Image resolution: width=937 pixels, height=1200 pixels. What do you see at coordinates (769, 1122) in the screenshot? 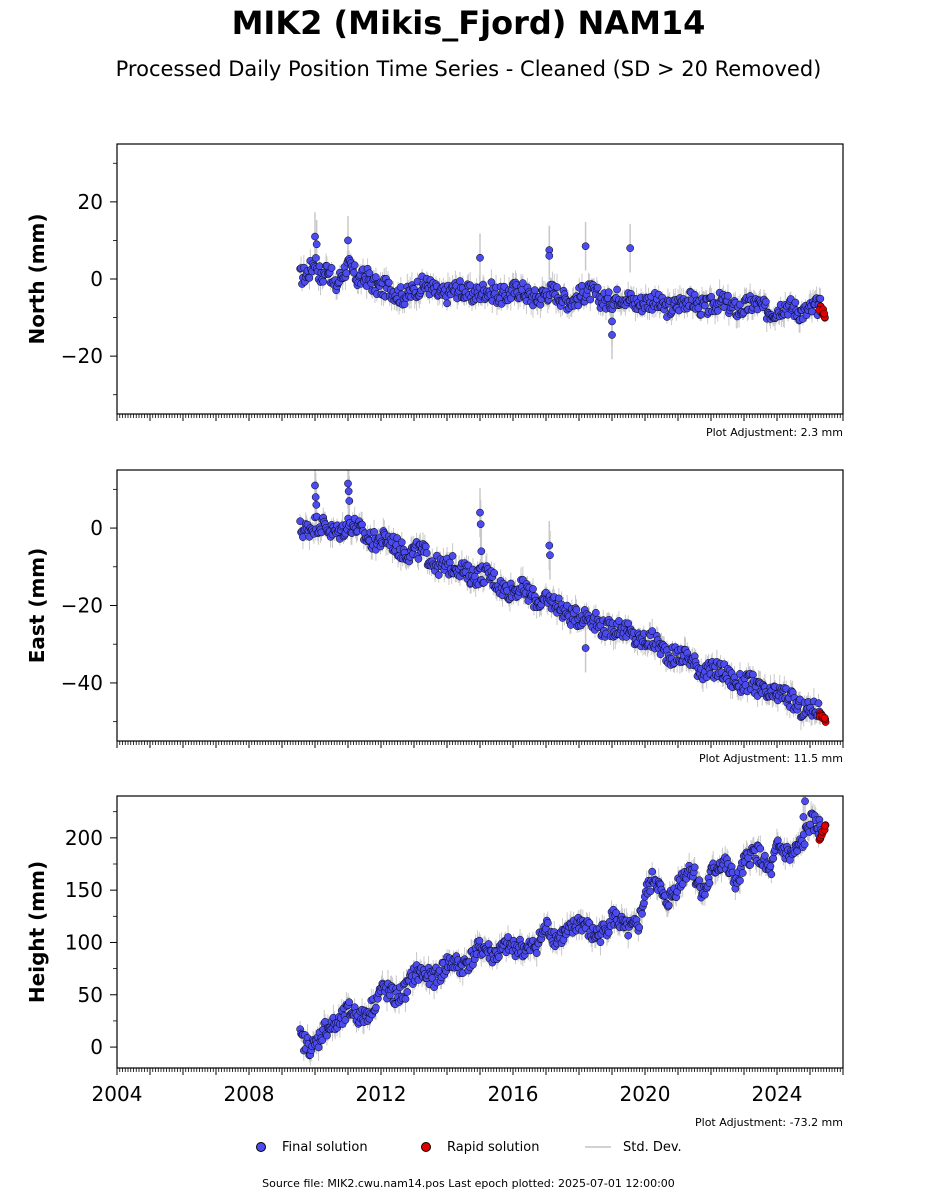
I see `plot-adjustment-note: Plot Adjustment: -73.2 mm` at bounding box center [769, 1122].